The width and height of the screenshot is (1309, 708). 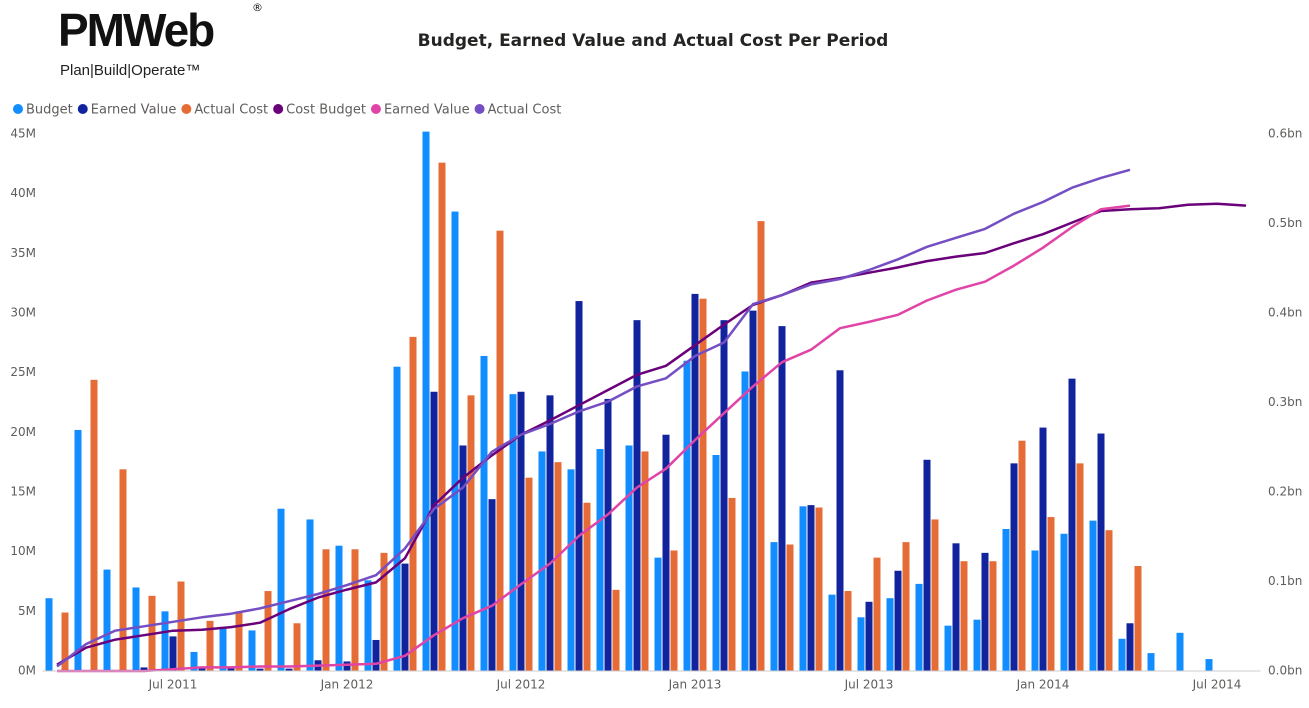 What do you see at coordinates (1285, 223) in the screenshot?
I see `y2-tick-label: 0.5bn` at bounding box center [1285, 223].